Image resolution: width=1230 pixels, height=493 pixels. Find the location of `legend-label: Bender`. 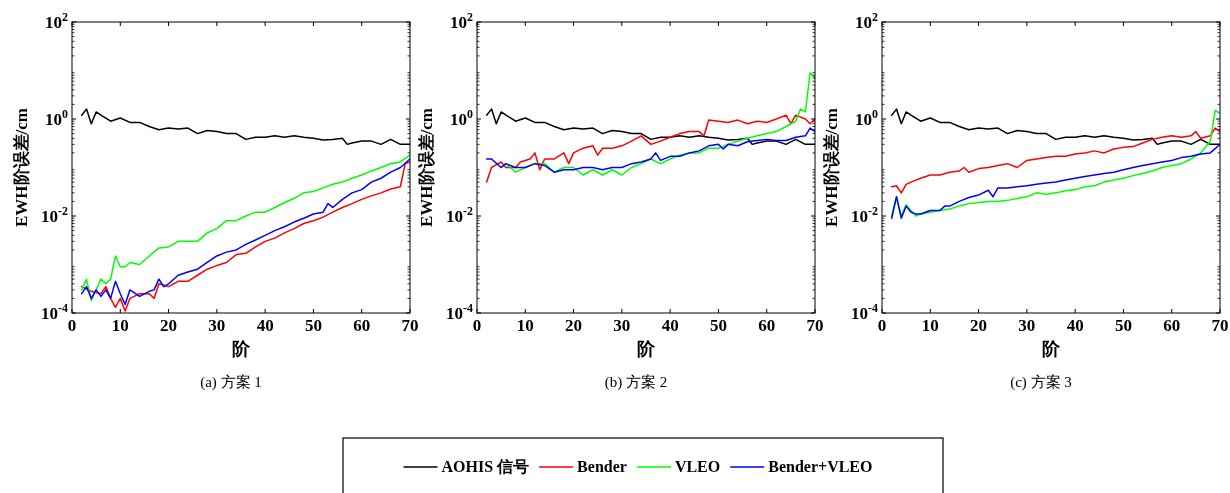

legend-label: Bender is located at coordinates (602, 466).